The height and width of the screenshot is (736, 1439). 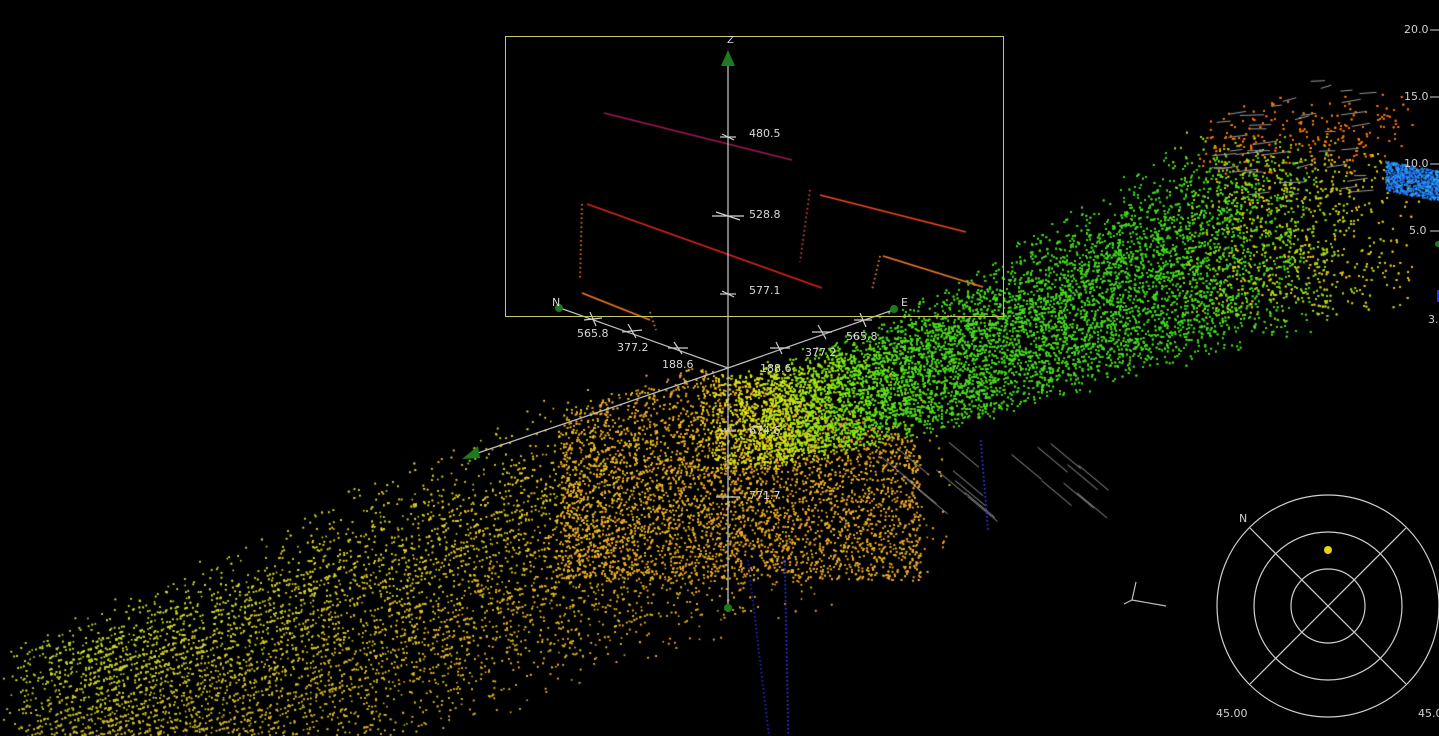 What do you see at coordinates (1243, 518) in the screenshot?
I see `compass-north-label: N` at bounding box center [1243, 518].